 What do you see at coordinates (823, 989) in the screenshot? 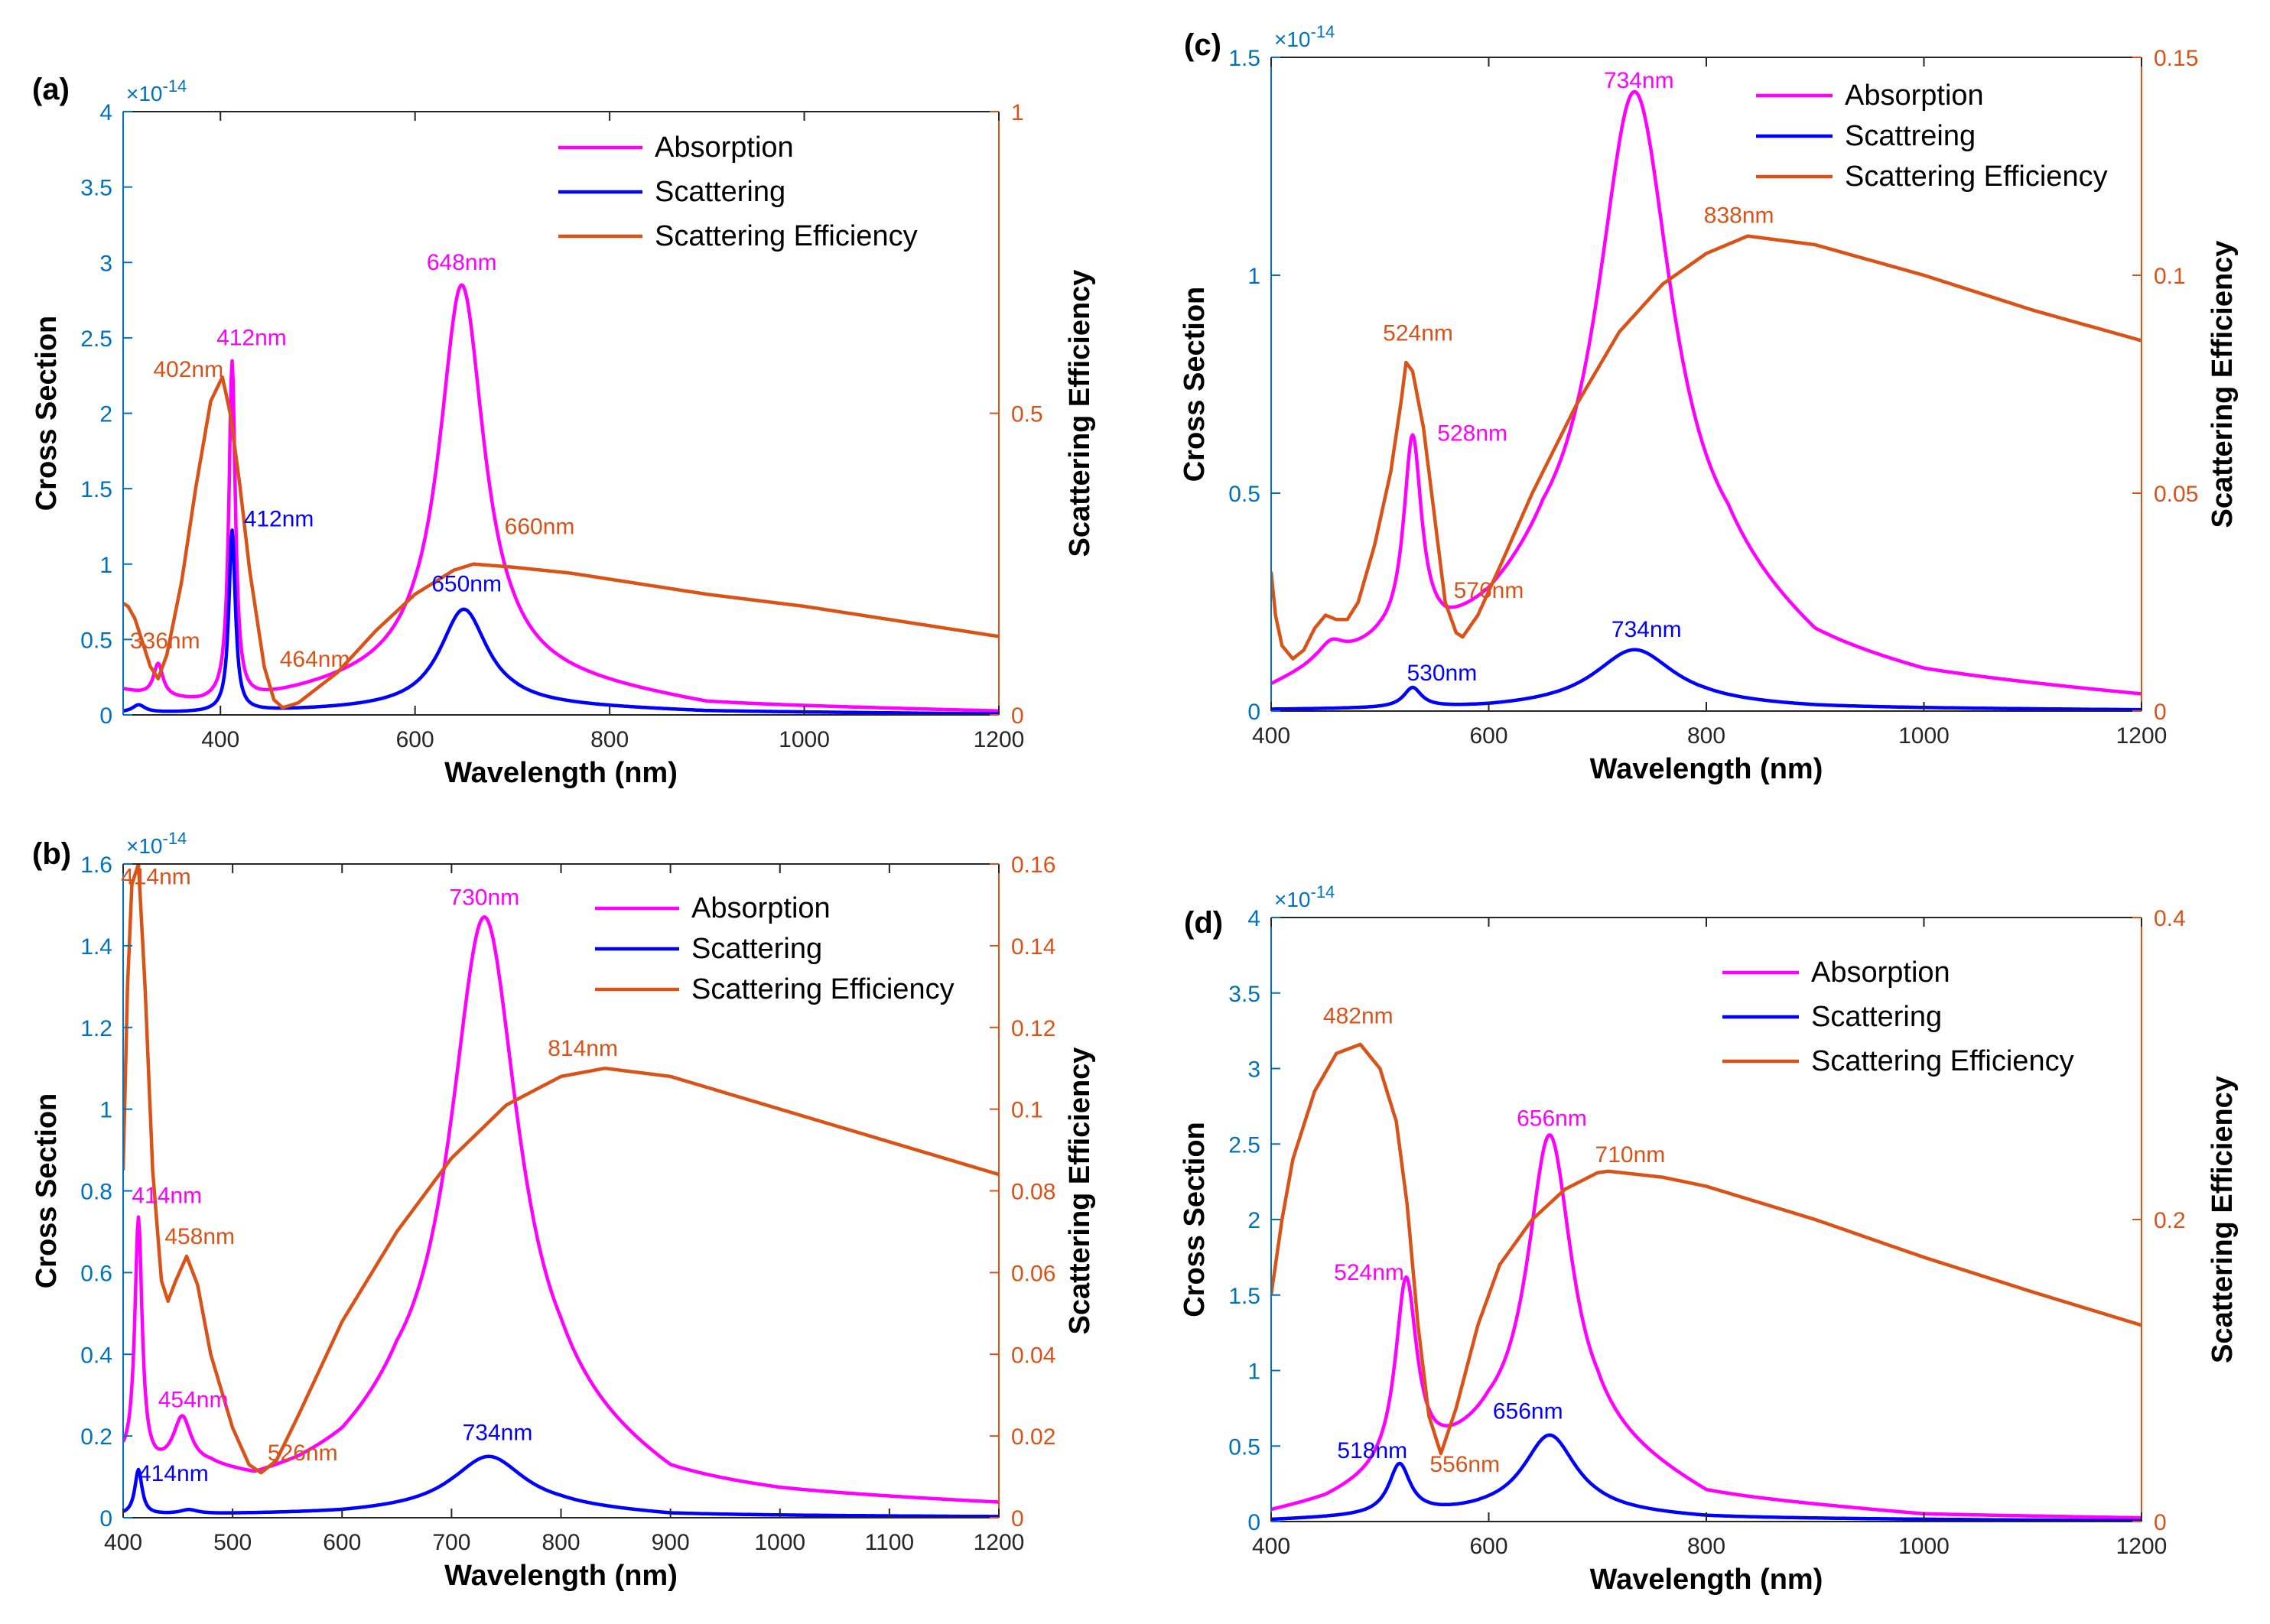
I see `legend-label: Scattering Efficiency` at bounding box center [823, 989].